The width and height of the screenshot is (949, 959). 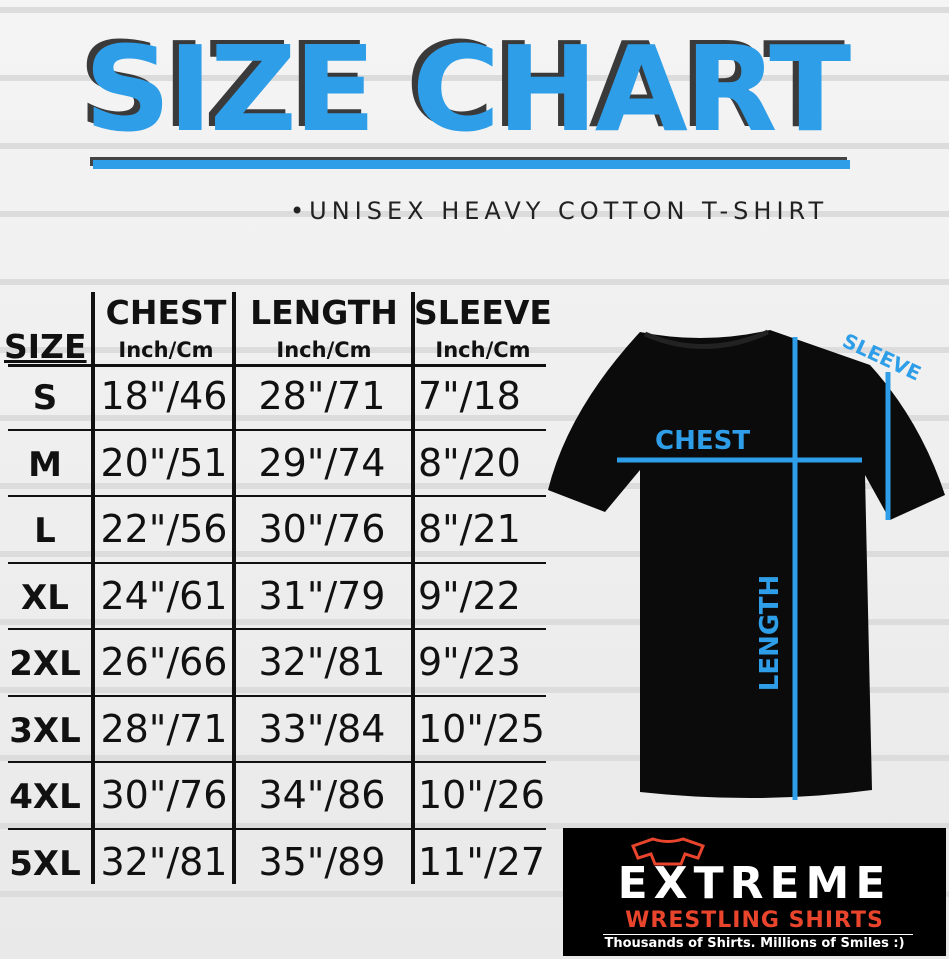 I want to click on chest-cell: 20"/51, so click(x=164, y=462).